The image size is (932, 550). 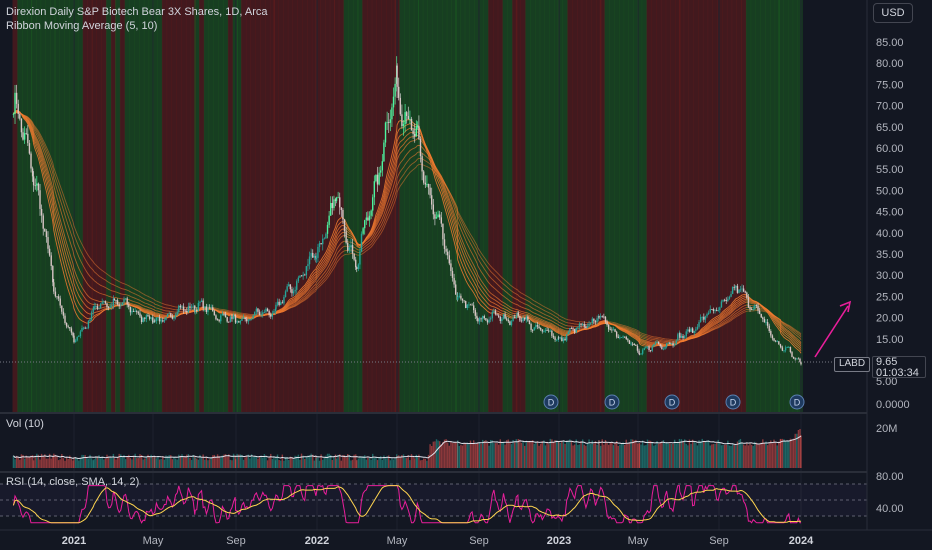 What do you see at coordinates (899, 265) in the screenshot?
I see `price-axis` at bounding box center [899, 265].